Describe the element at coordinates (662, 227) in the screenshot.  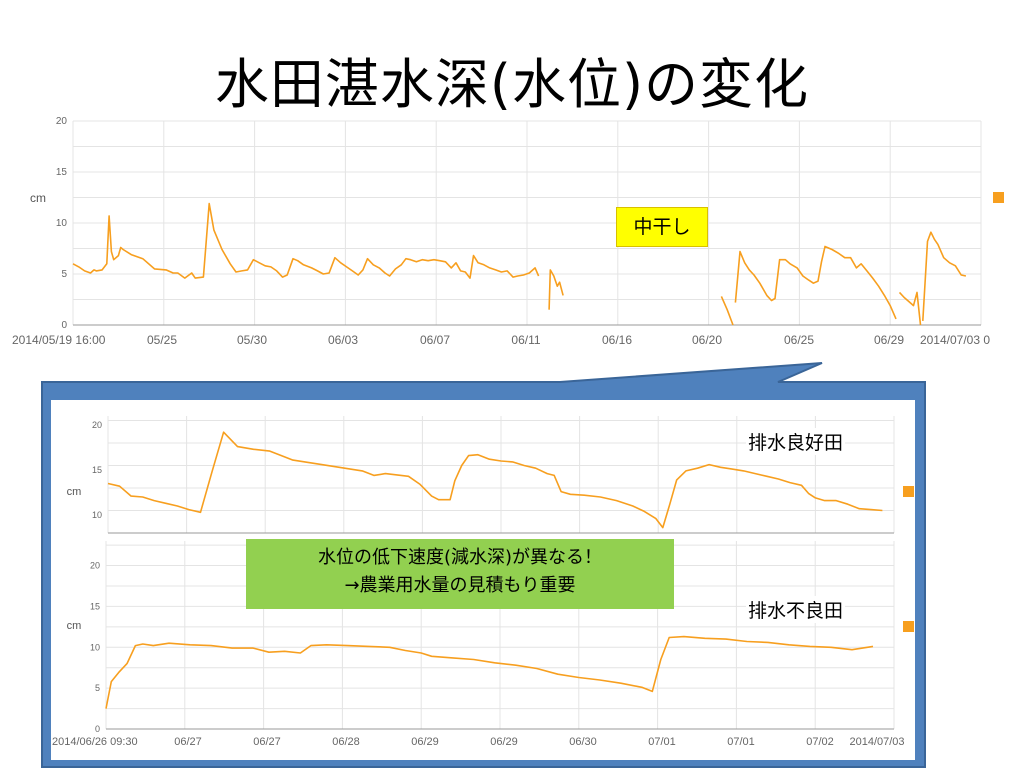
I see `mid-drainage-label: 中干し` at that location.